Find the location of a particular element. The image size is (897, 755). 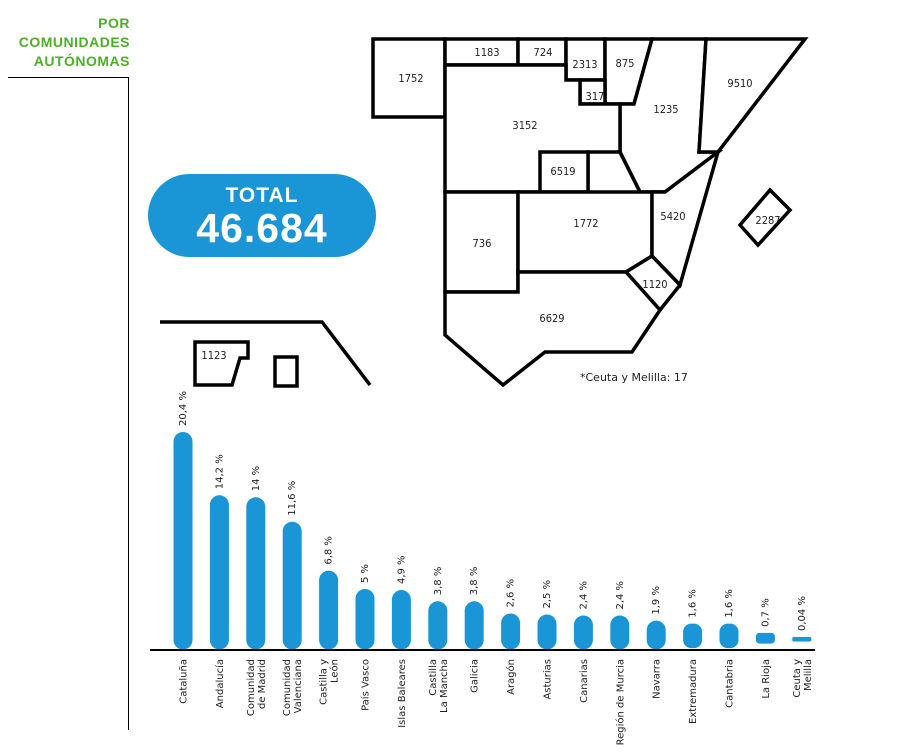

category-label: Asturias is located at coordinates (548, 679).